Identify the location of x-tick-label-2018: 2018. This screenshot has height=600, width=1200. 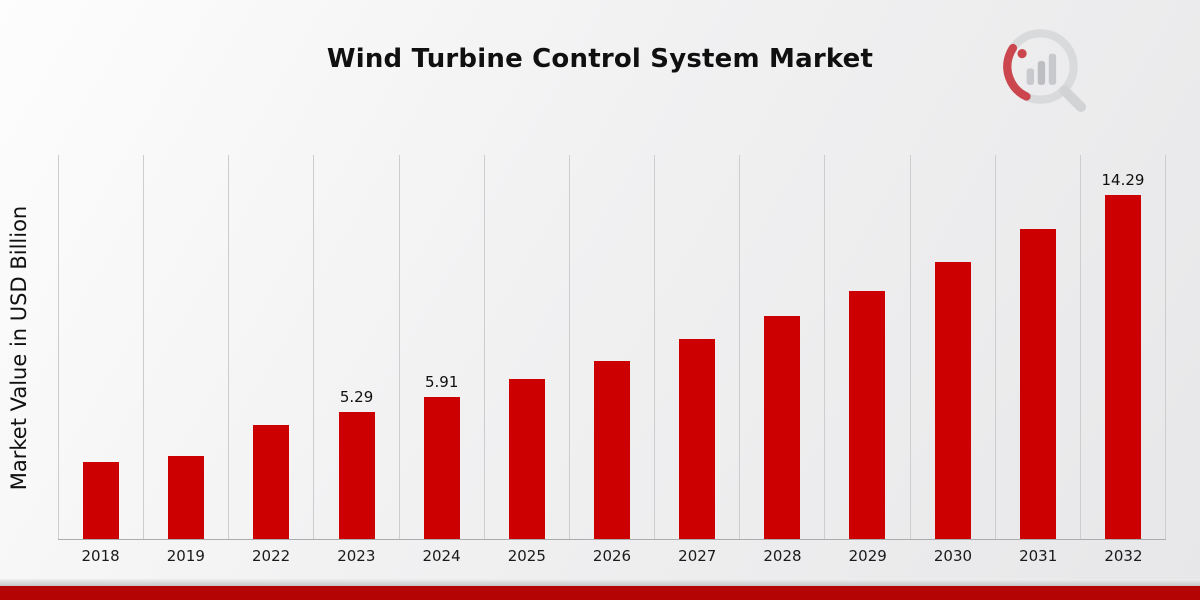
(100, 556).